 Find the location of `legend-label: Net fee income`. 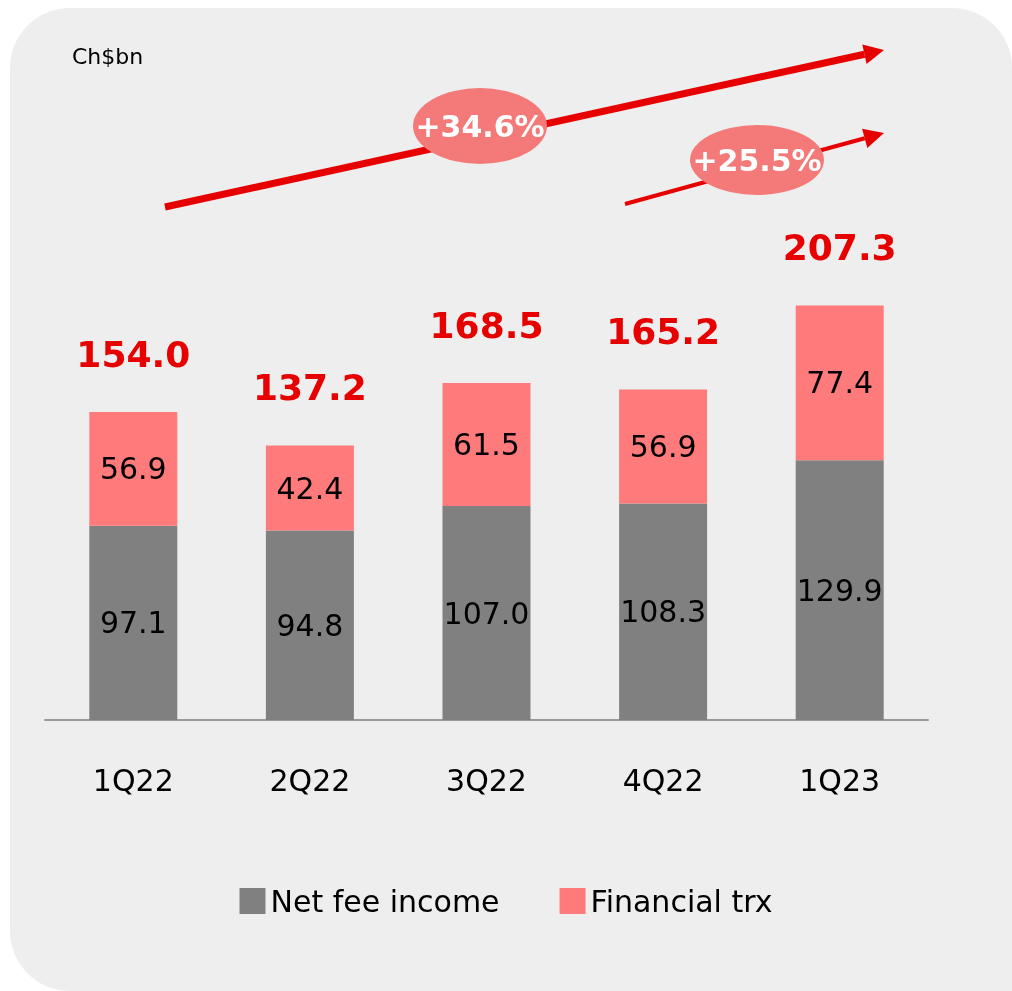

legend-label: Net fee income is located at coordinates (385, 901).